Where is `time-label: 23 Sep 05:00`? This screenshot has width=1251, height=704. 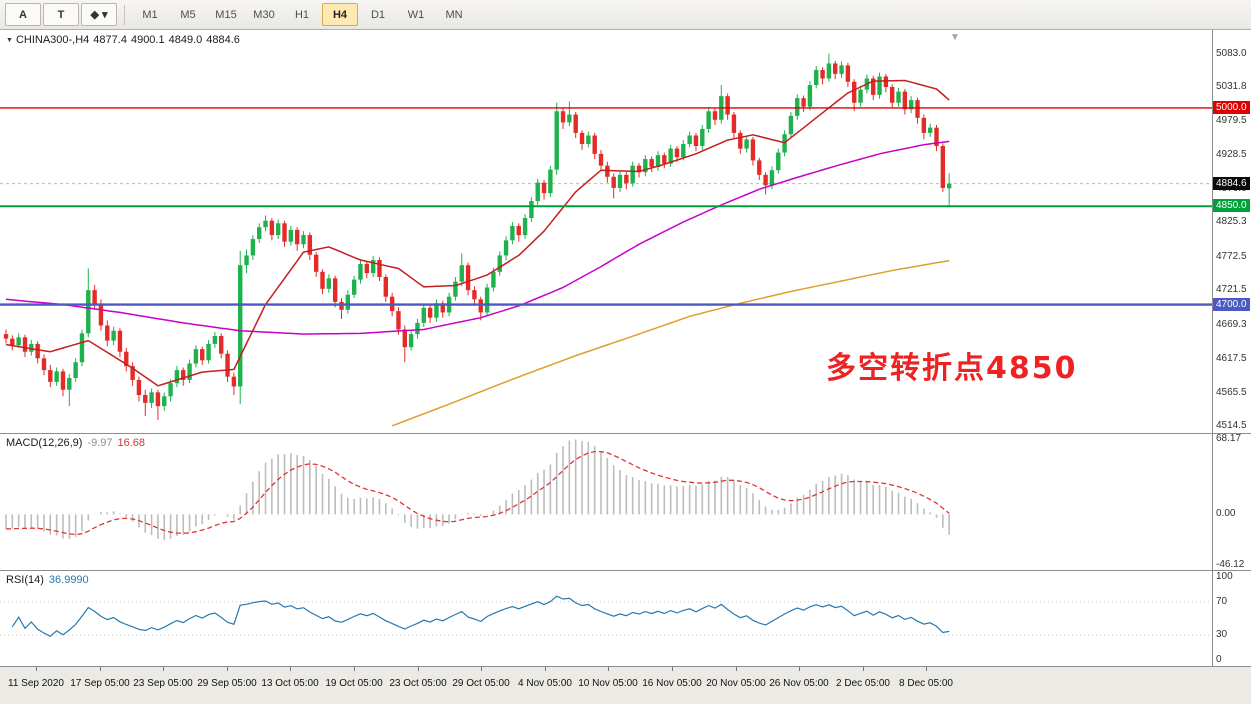
time-label: 23 Sep 05:00 is located at coordinates (163, 683).